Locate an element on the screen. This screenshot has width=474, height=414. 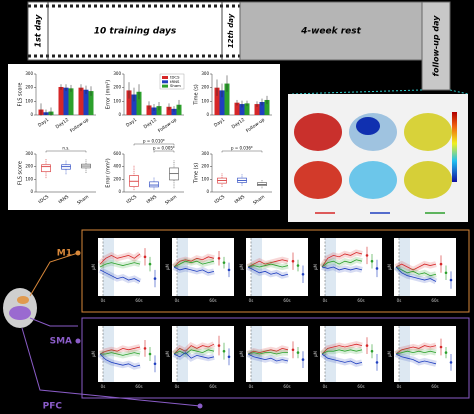
first-day: 1st day is located at coordinates (38, 31).